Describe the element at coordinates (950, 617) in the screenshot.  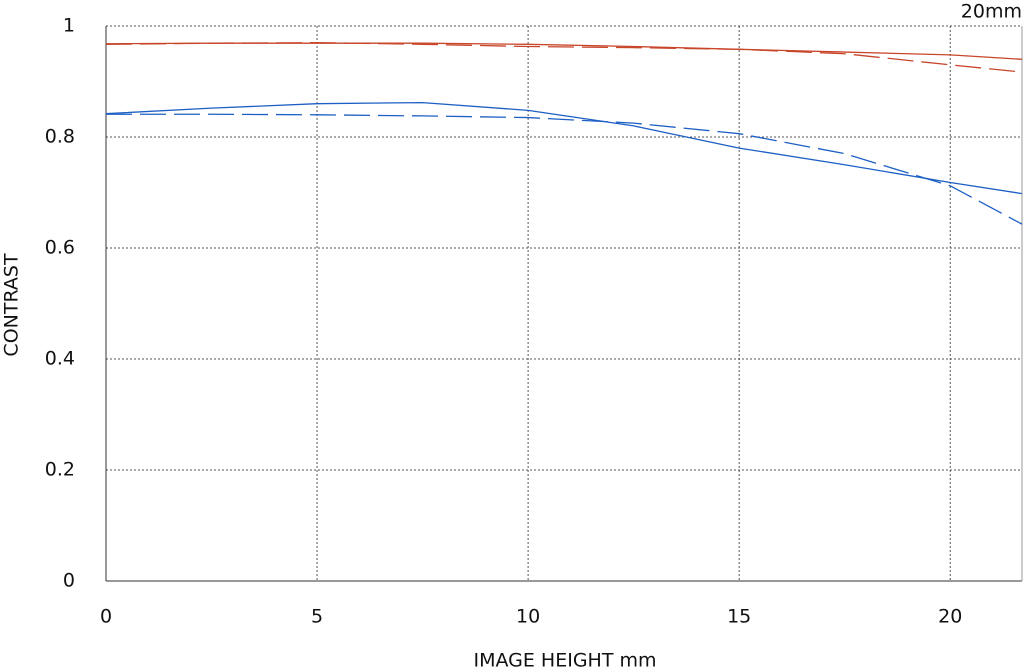
I see `x-tick-label: 20` at that location.